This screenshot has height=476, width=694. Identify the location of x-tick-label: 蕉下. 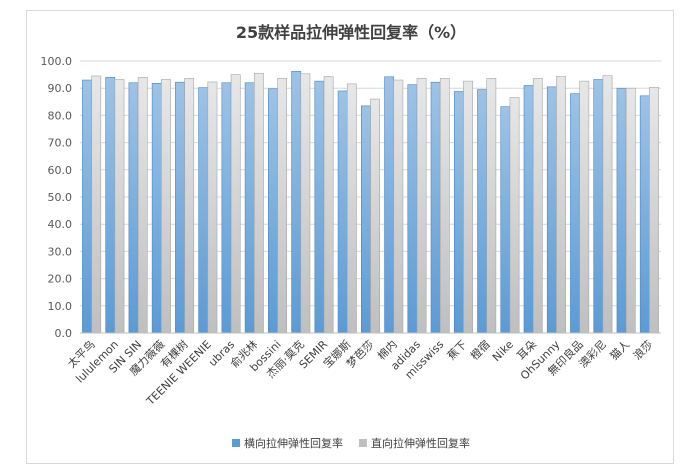
(457, 350).